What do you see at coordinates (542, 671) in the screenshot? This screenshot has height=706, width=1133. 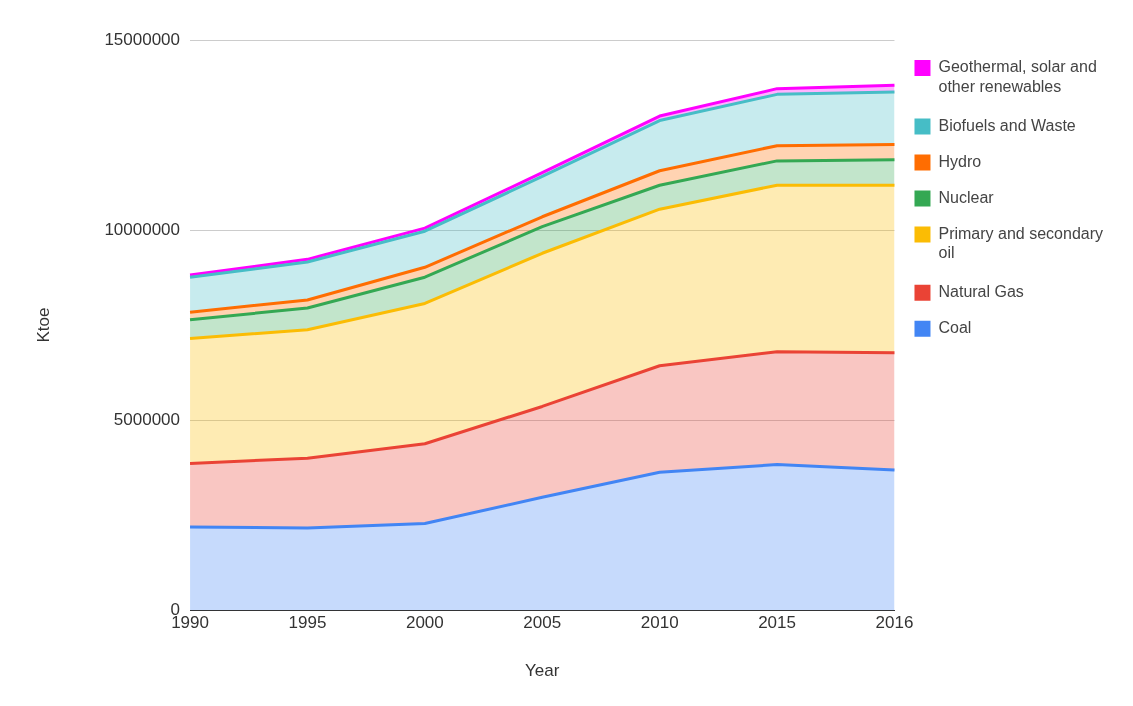 I see `x-axis-title: Year` at bounding box center [542, 671].